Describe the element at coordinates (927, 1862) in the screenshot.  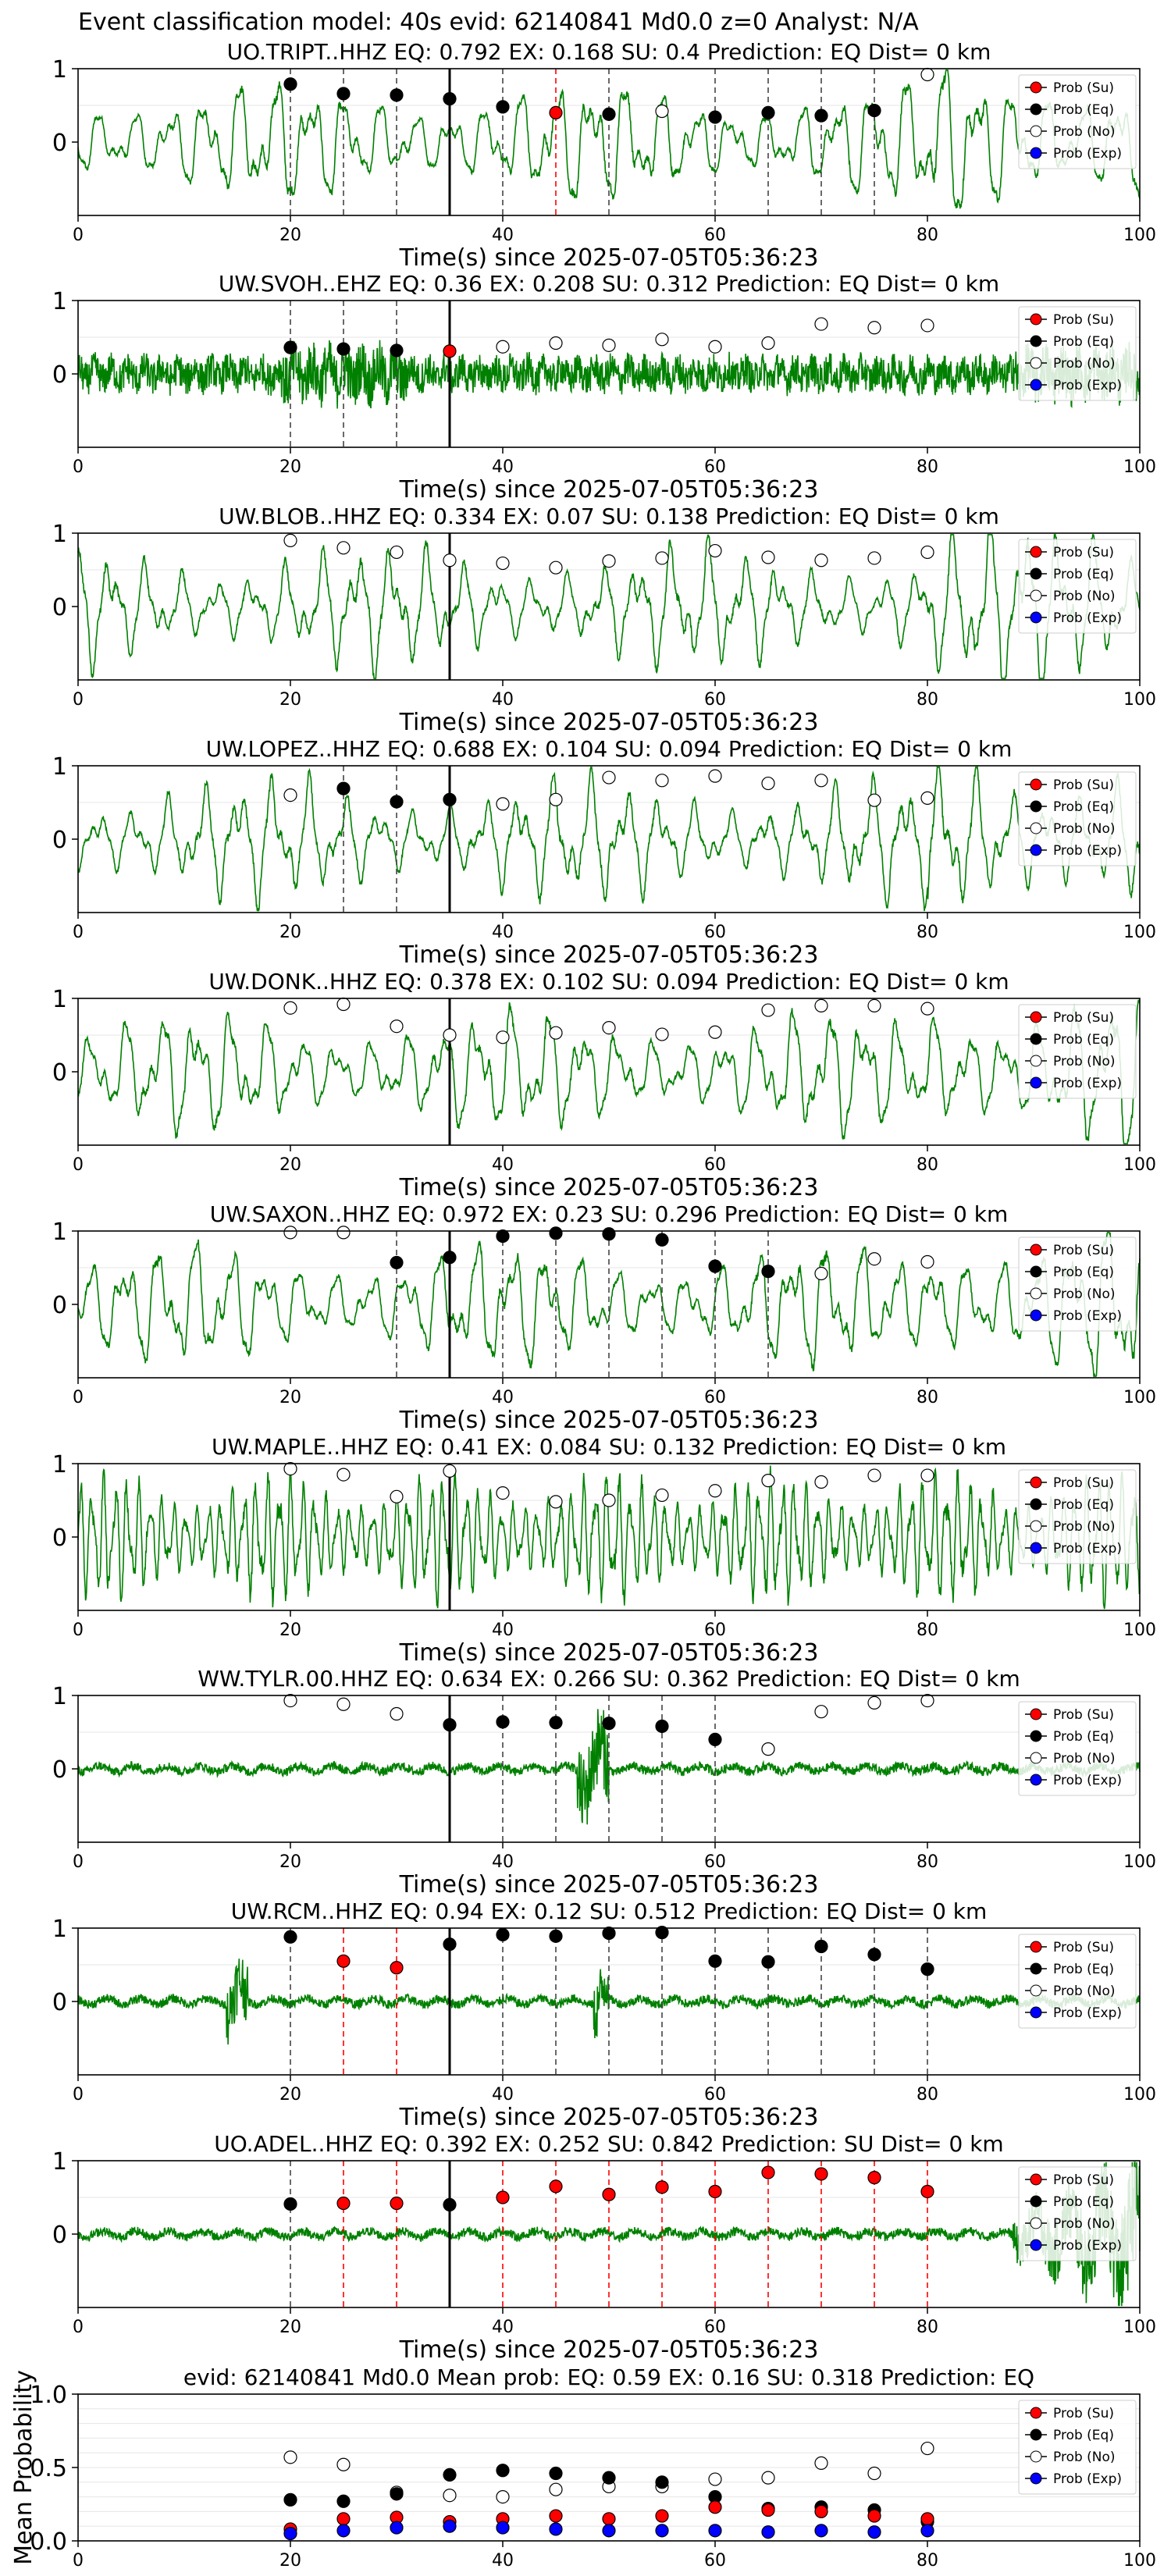
I see `x-tick-label: 80` at that location.